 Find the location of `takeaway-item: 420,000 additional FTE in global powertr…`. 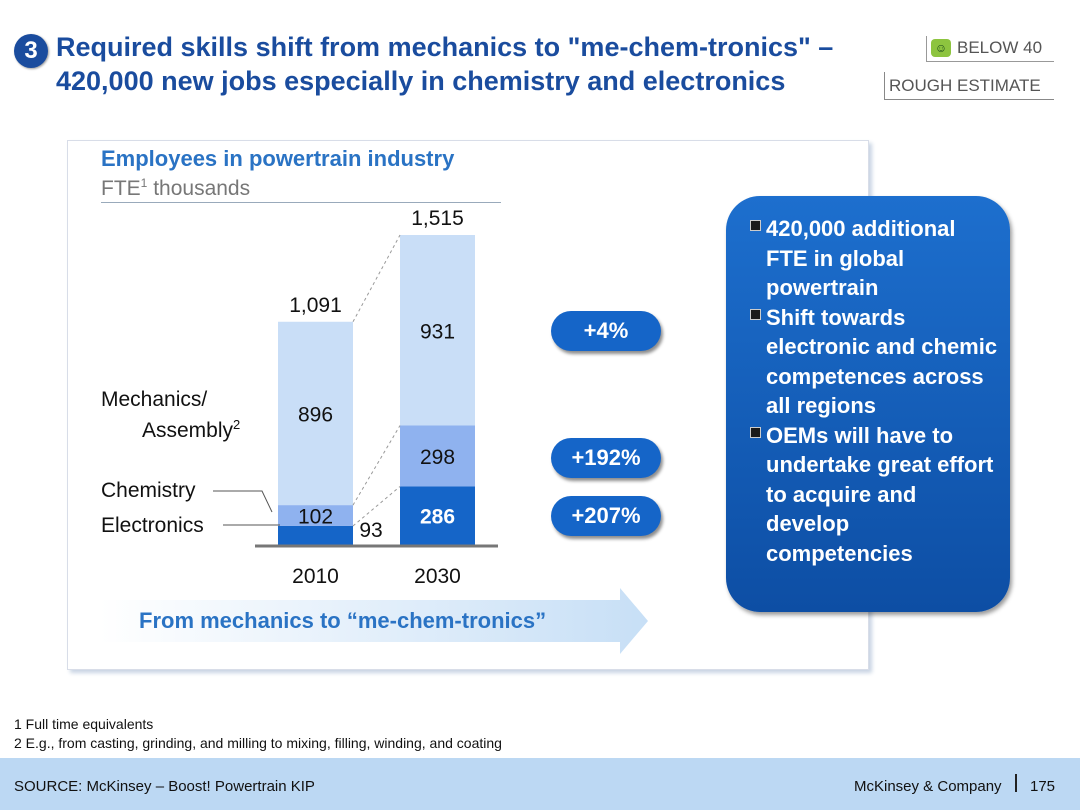

takeaway-item: 420,000 additional FTE in global powertr… is located at coordinates (873, 258).